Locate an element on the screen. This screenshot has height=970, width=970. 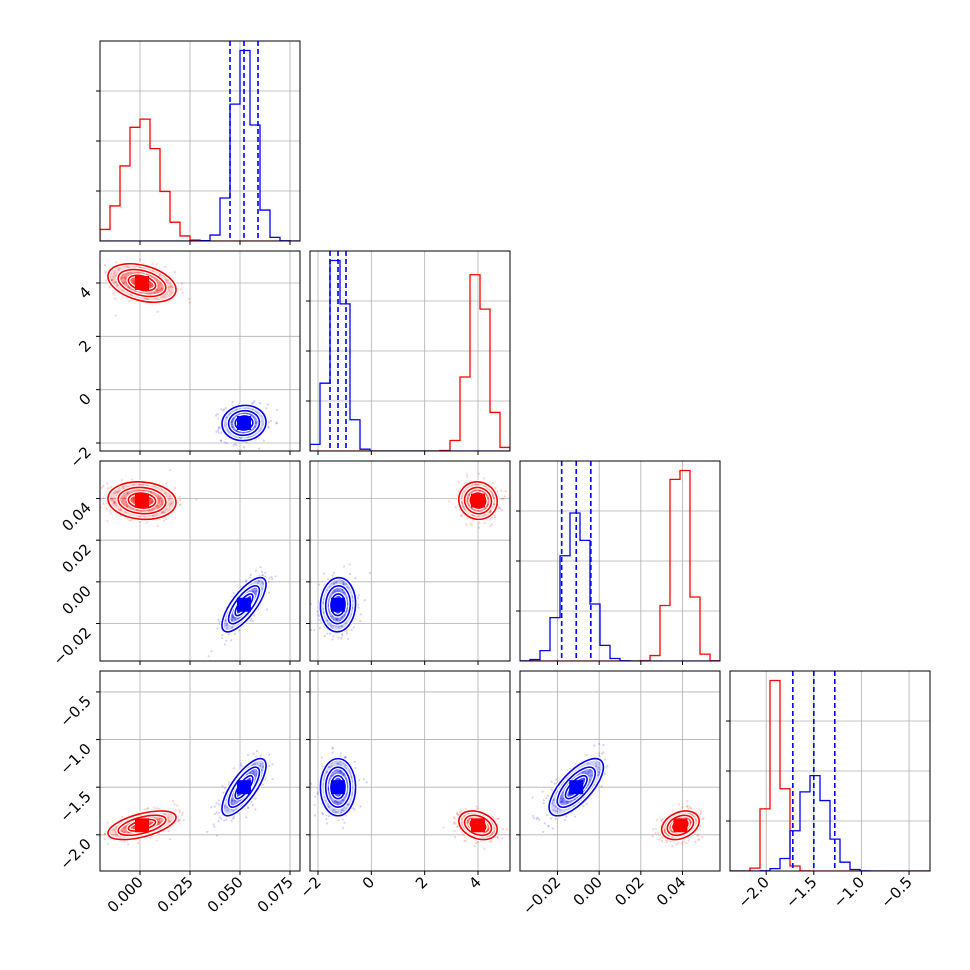
y-tick-label: −0.5 is located at coordinates (75, 711).